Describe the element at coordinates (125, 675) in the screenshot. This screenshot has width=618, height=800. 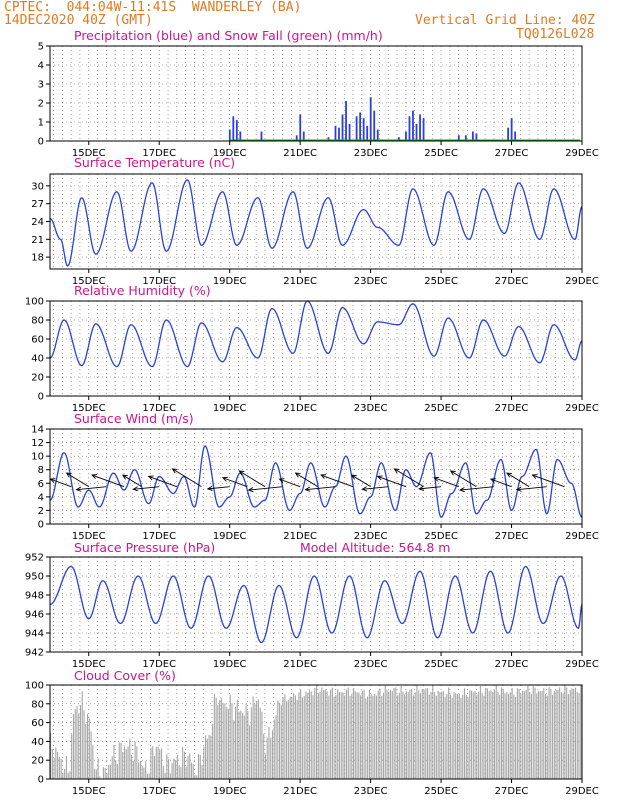
I see `cloud-title: Cloud Cover (%)` at that location.